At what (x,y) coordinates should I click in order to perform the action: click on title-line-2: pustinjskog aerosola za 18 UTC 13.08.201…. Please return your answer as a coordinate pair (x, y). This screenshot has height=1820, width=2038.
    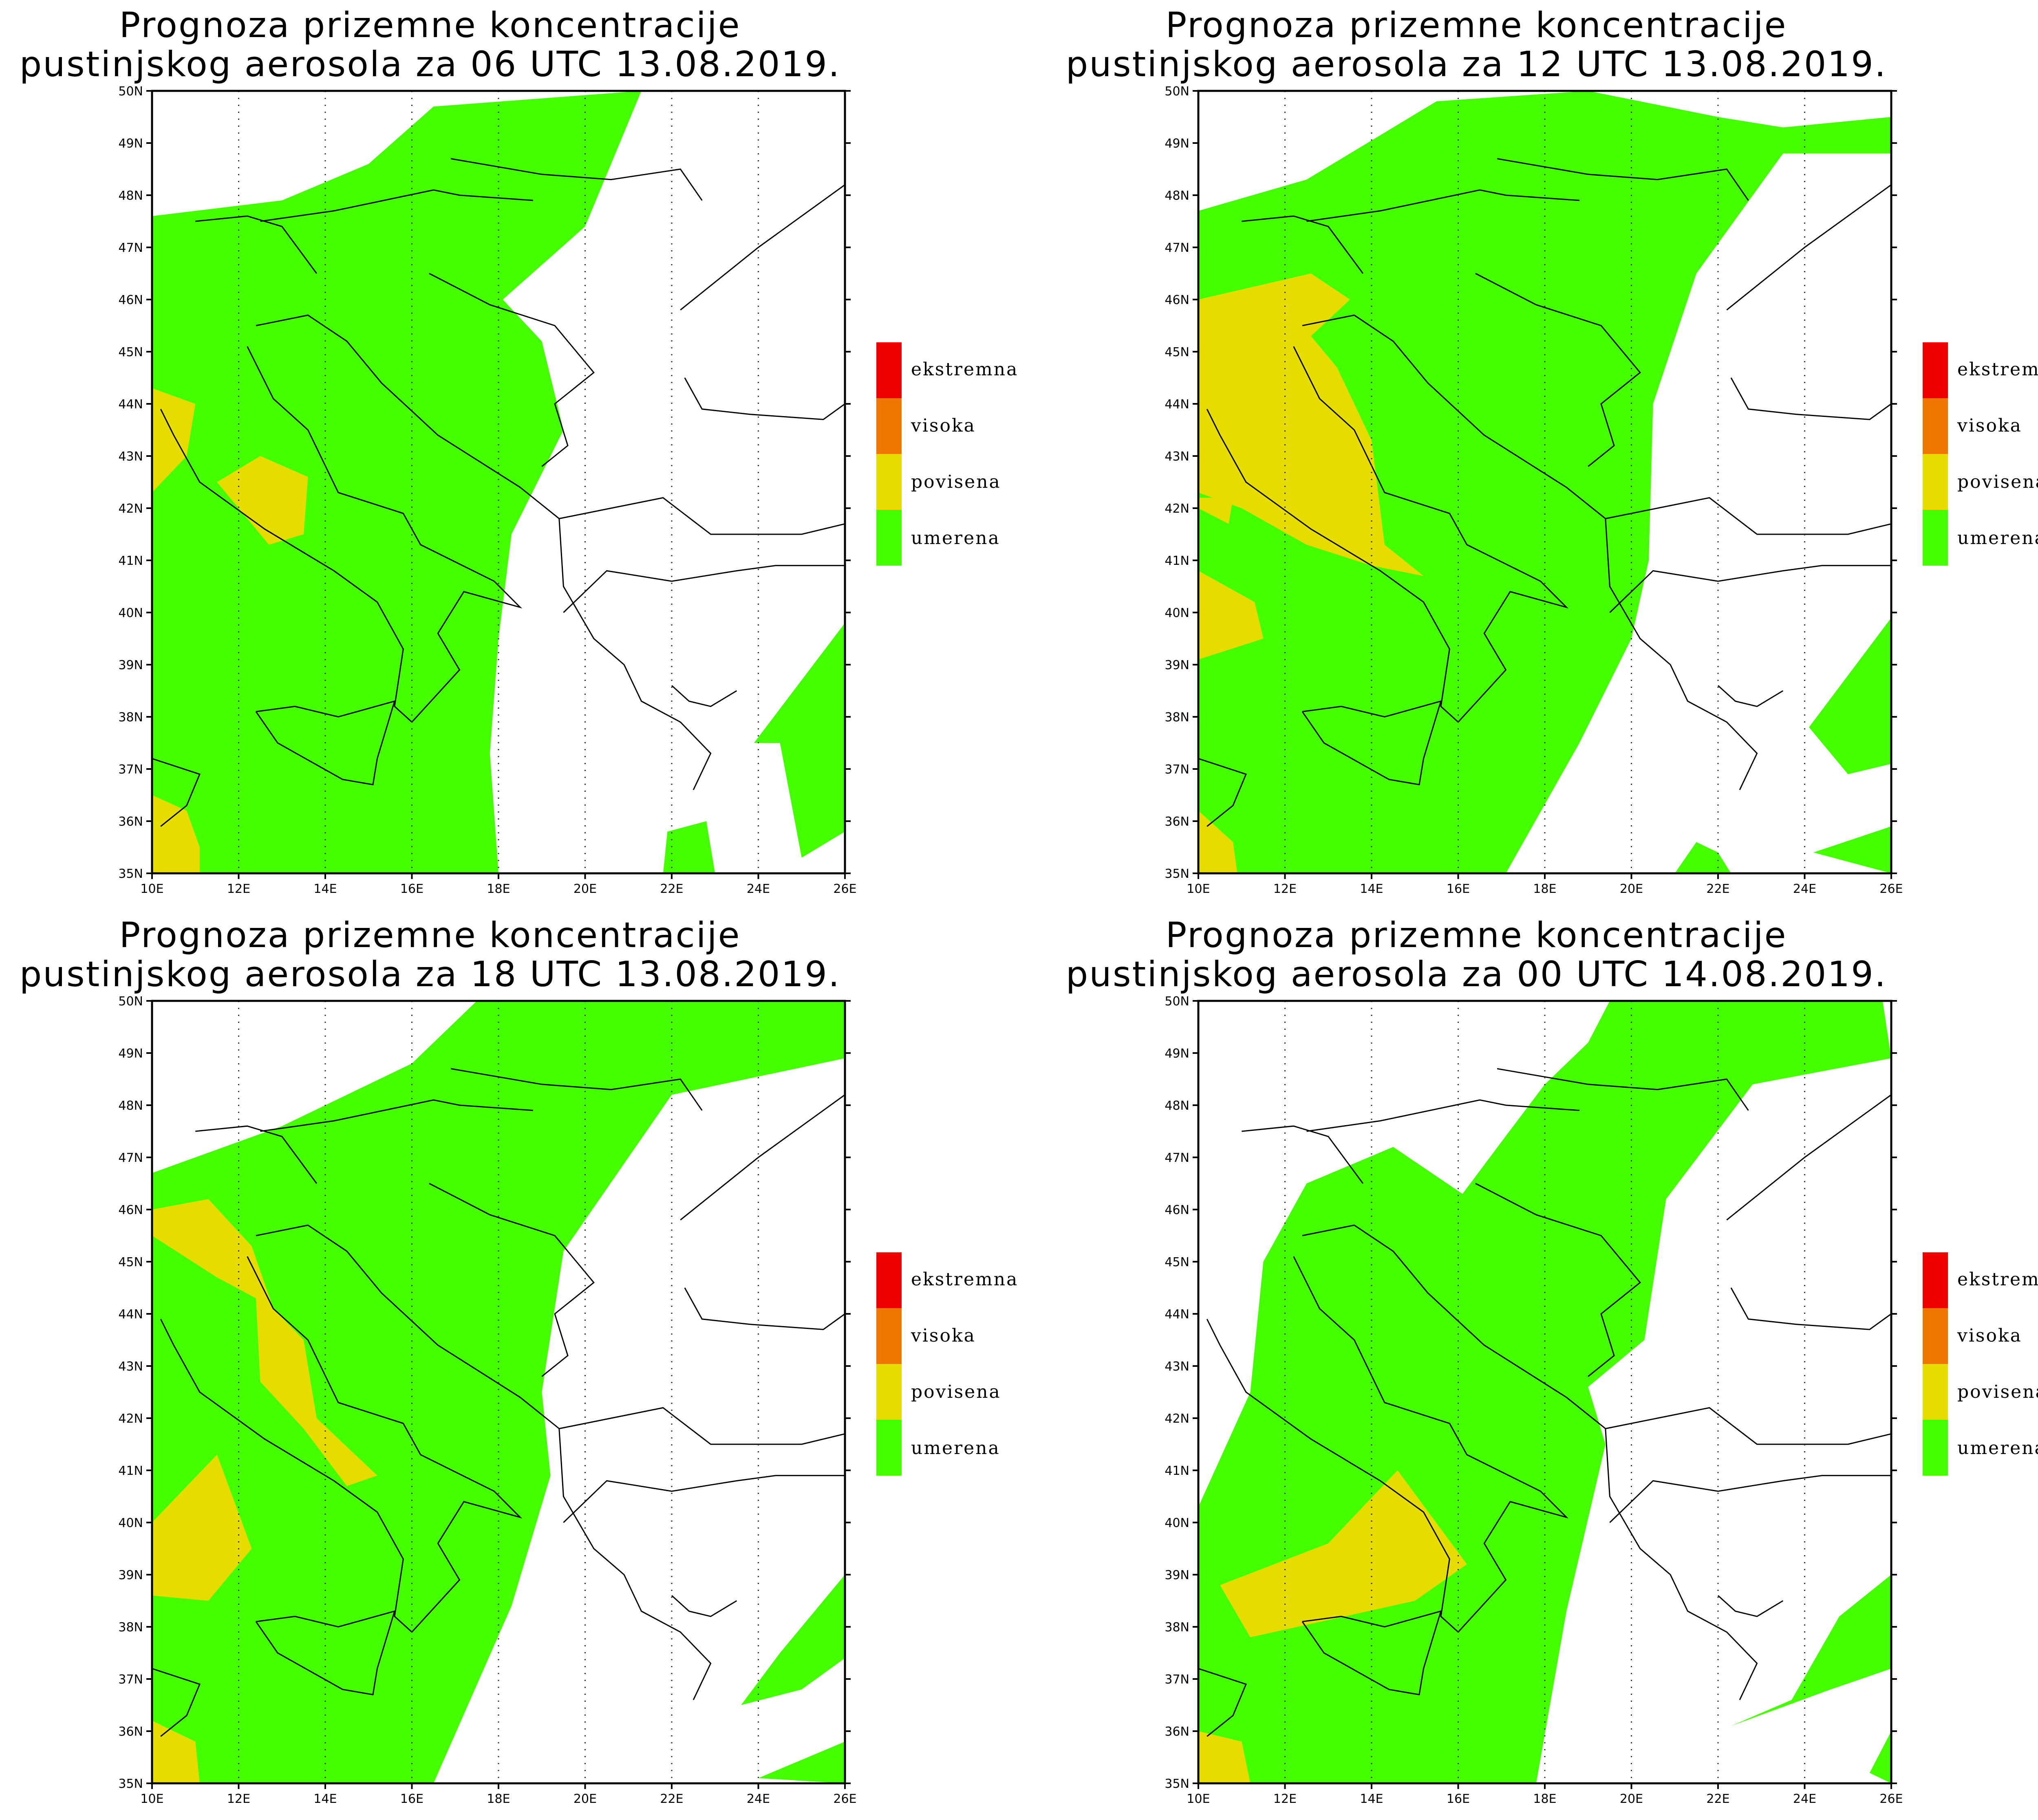
    Looking at the image, I should click on (430, 975).